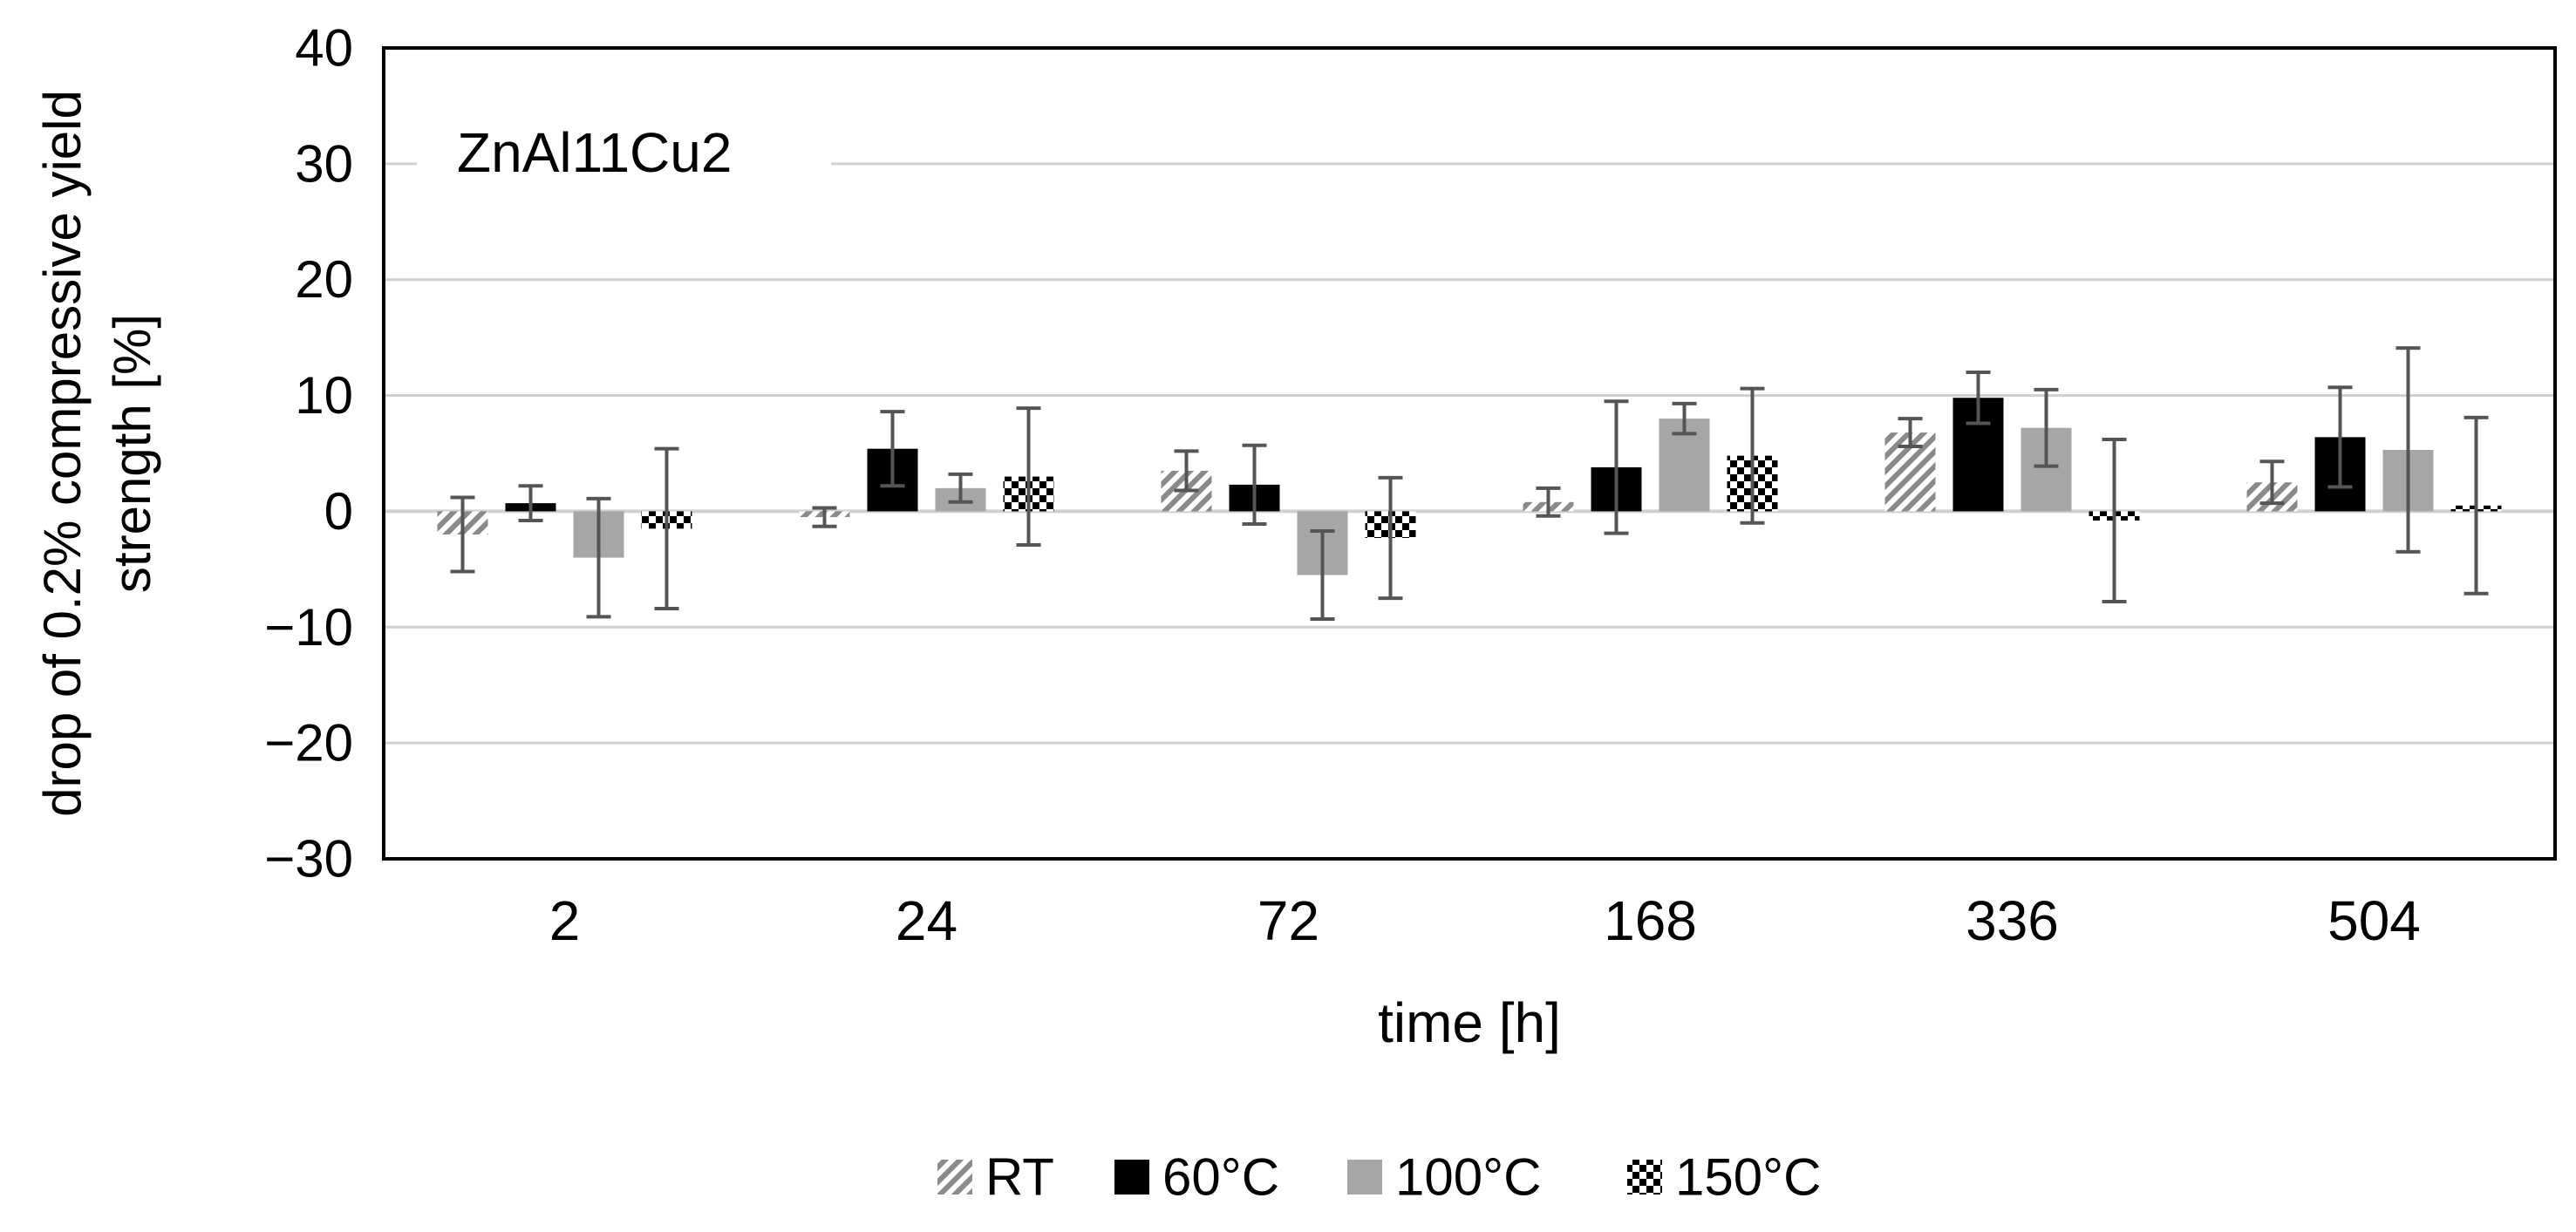 Image resolution: width=2576 pixels, height=1232 pixels. What do you see at coordinates (2374, 920) in the screenshot?
I see `x-tick-label: 504` at bounding box center [2374, 920].